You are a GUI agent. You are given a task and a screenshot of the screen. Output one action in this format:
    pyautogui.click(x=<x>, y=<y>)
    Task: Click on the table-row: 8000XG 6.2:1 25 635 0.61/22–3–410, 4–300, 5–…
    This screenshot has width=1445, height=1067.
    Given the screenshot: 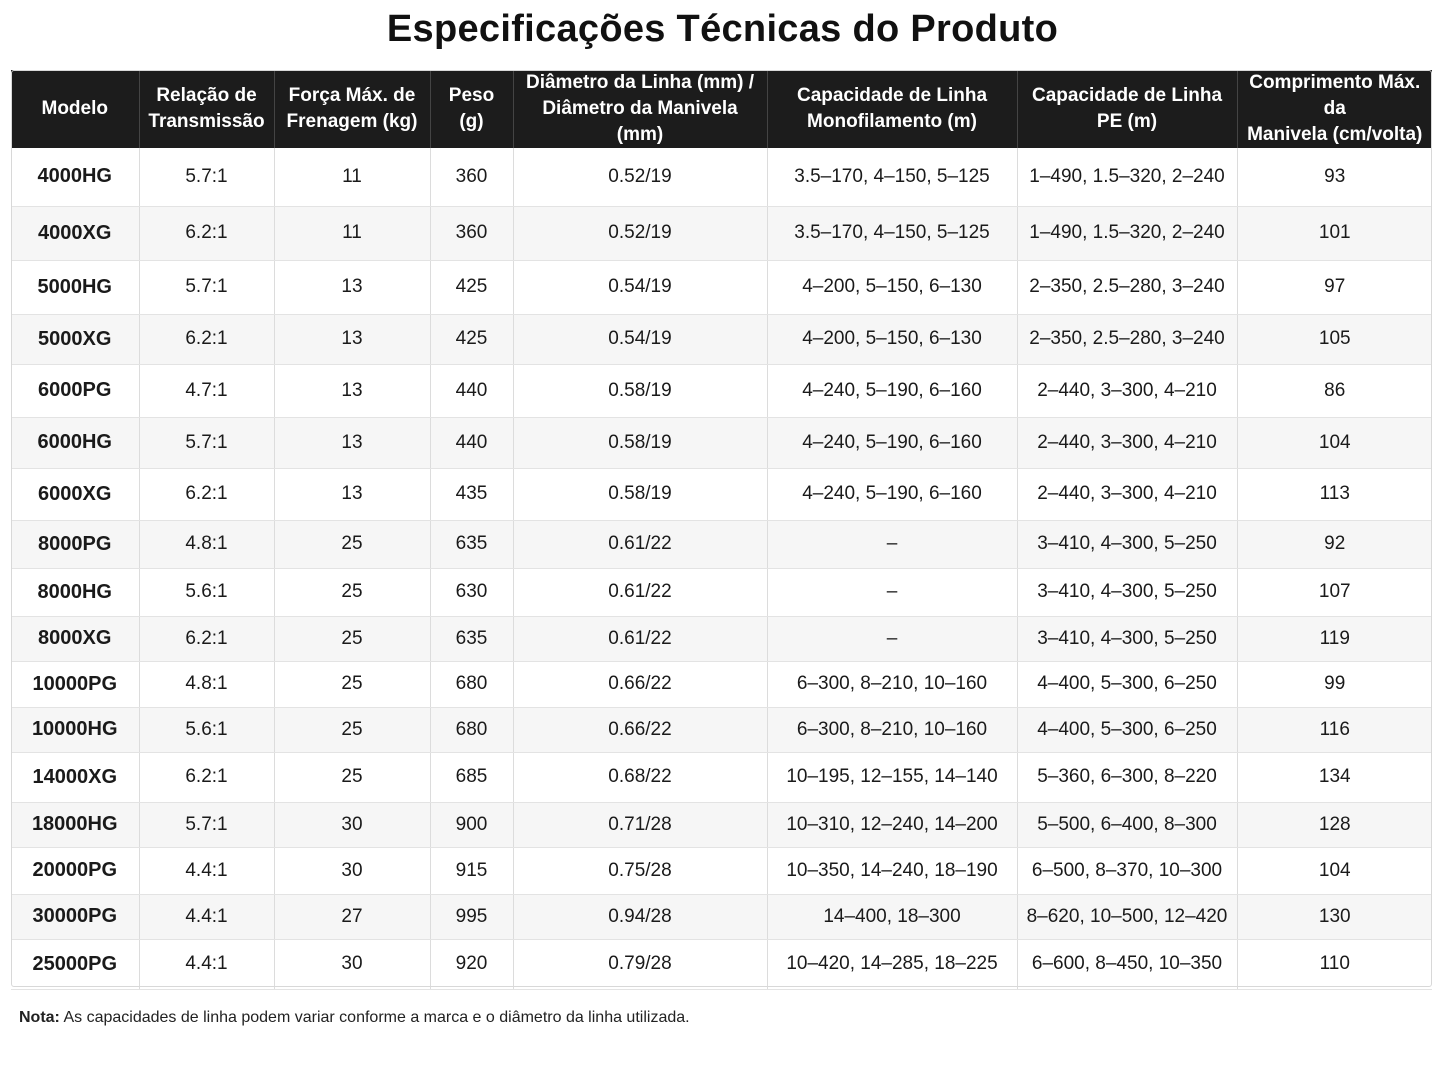 What is the action you would take?
    pyautogui.click(x=721, y=639)
    